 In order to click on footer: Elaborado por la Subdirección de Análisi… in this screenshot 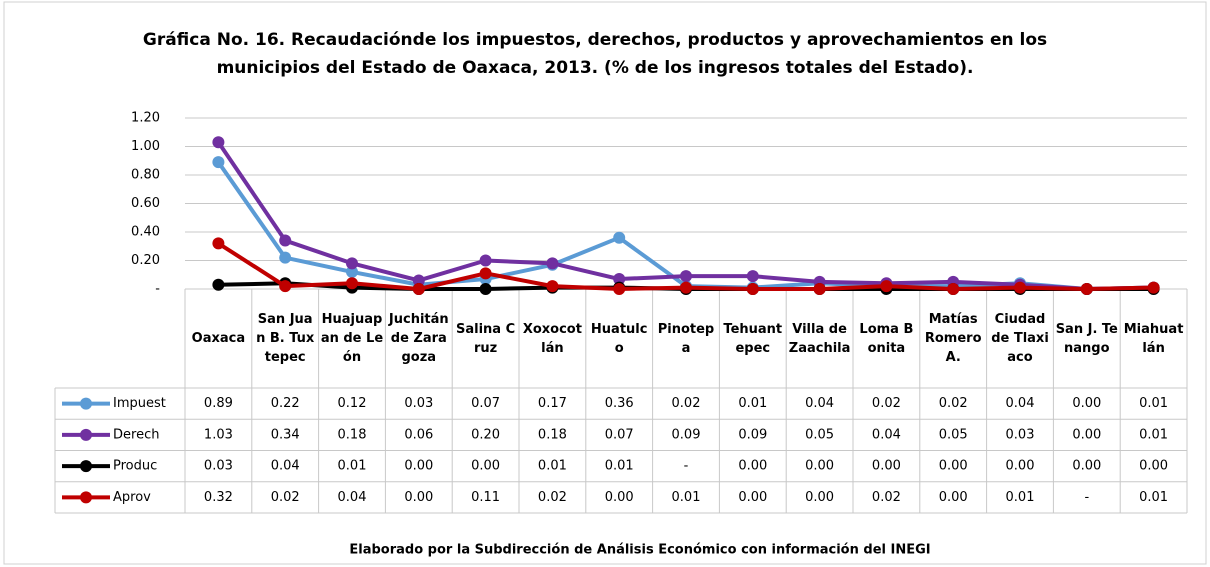, I will do `click(639, 550)`.